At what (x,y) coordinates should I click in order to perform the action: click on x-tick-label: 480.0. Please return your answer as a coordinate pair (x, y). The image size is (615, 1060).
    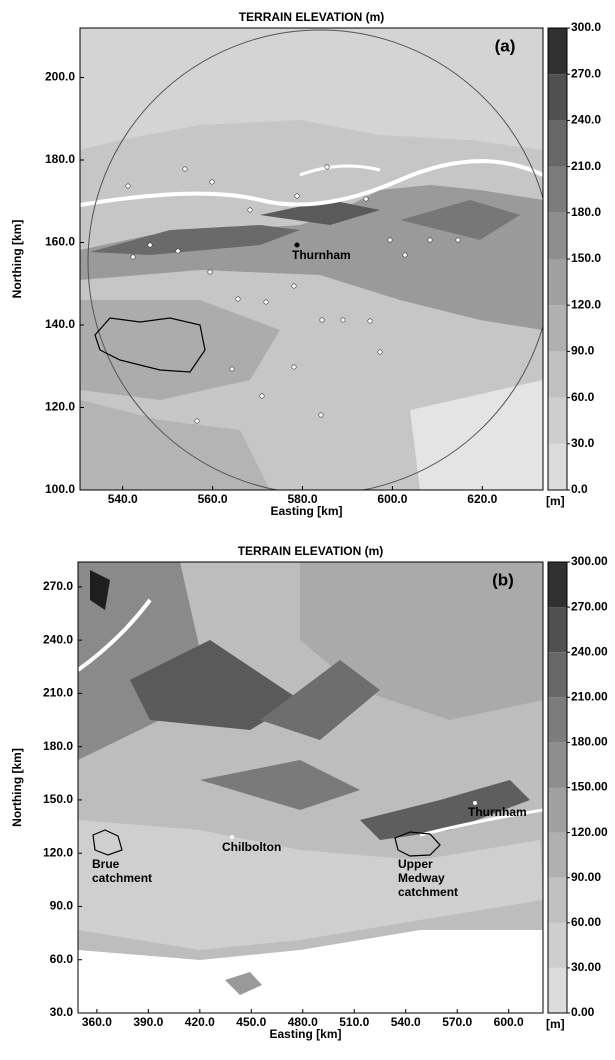
    Looking at the image, I should click on (303, 1022).